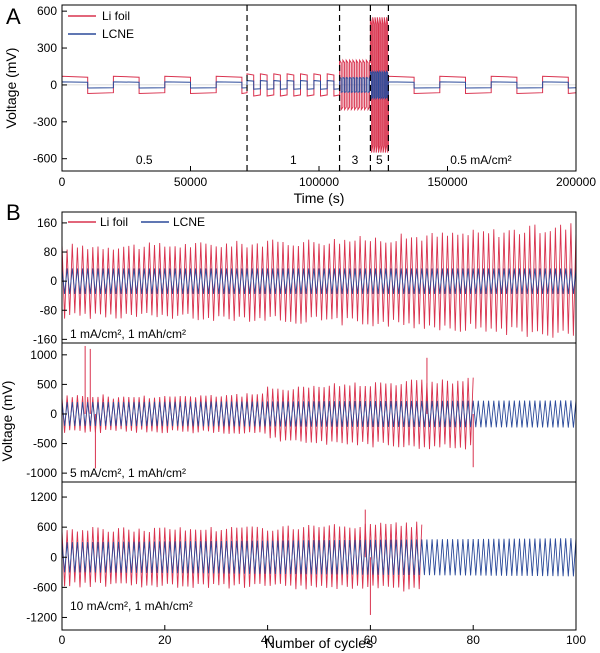 The height and width of the screenshot is (653, 600). I want to click on panel-a-ytick-label: 300, so click(47, 48).